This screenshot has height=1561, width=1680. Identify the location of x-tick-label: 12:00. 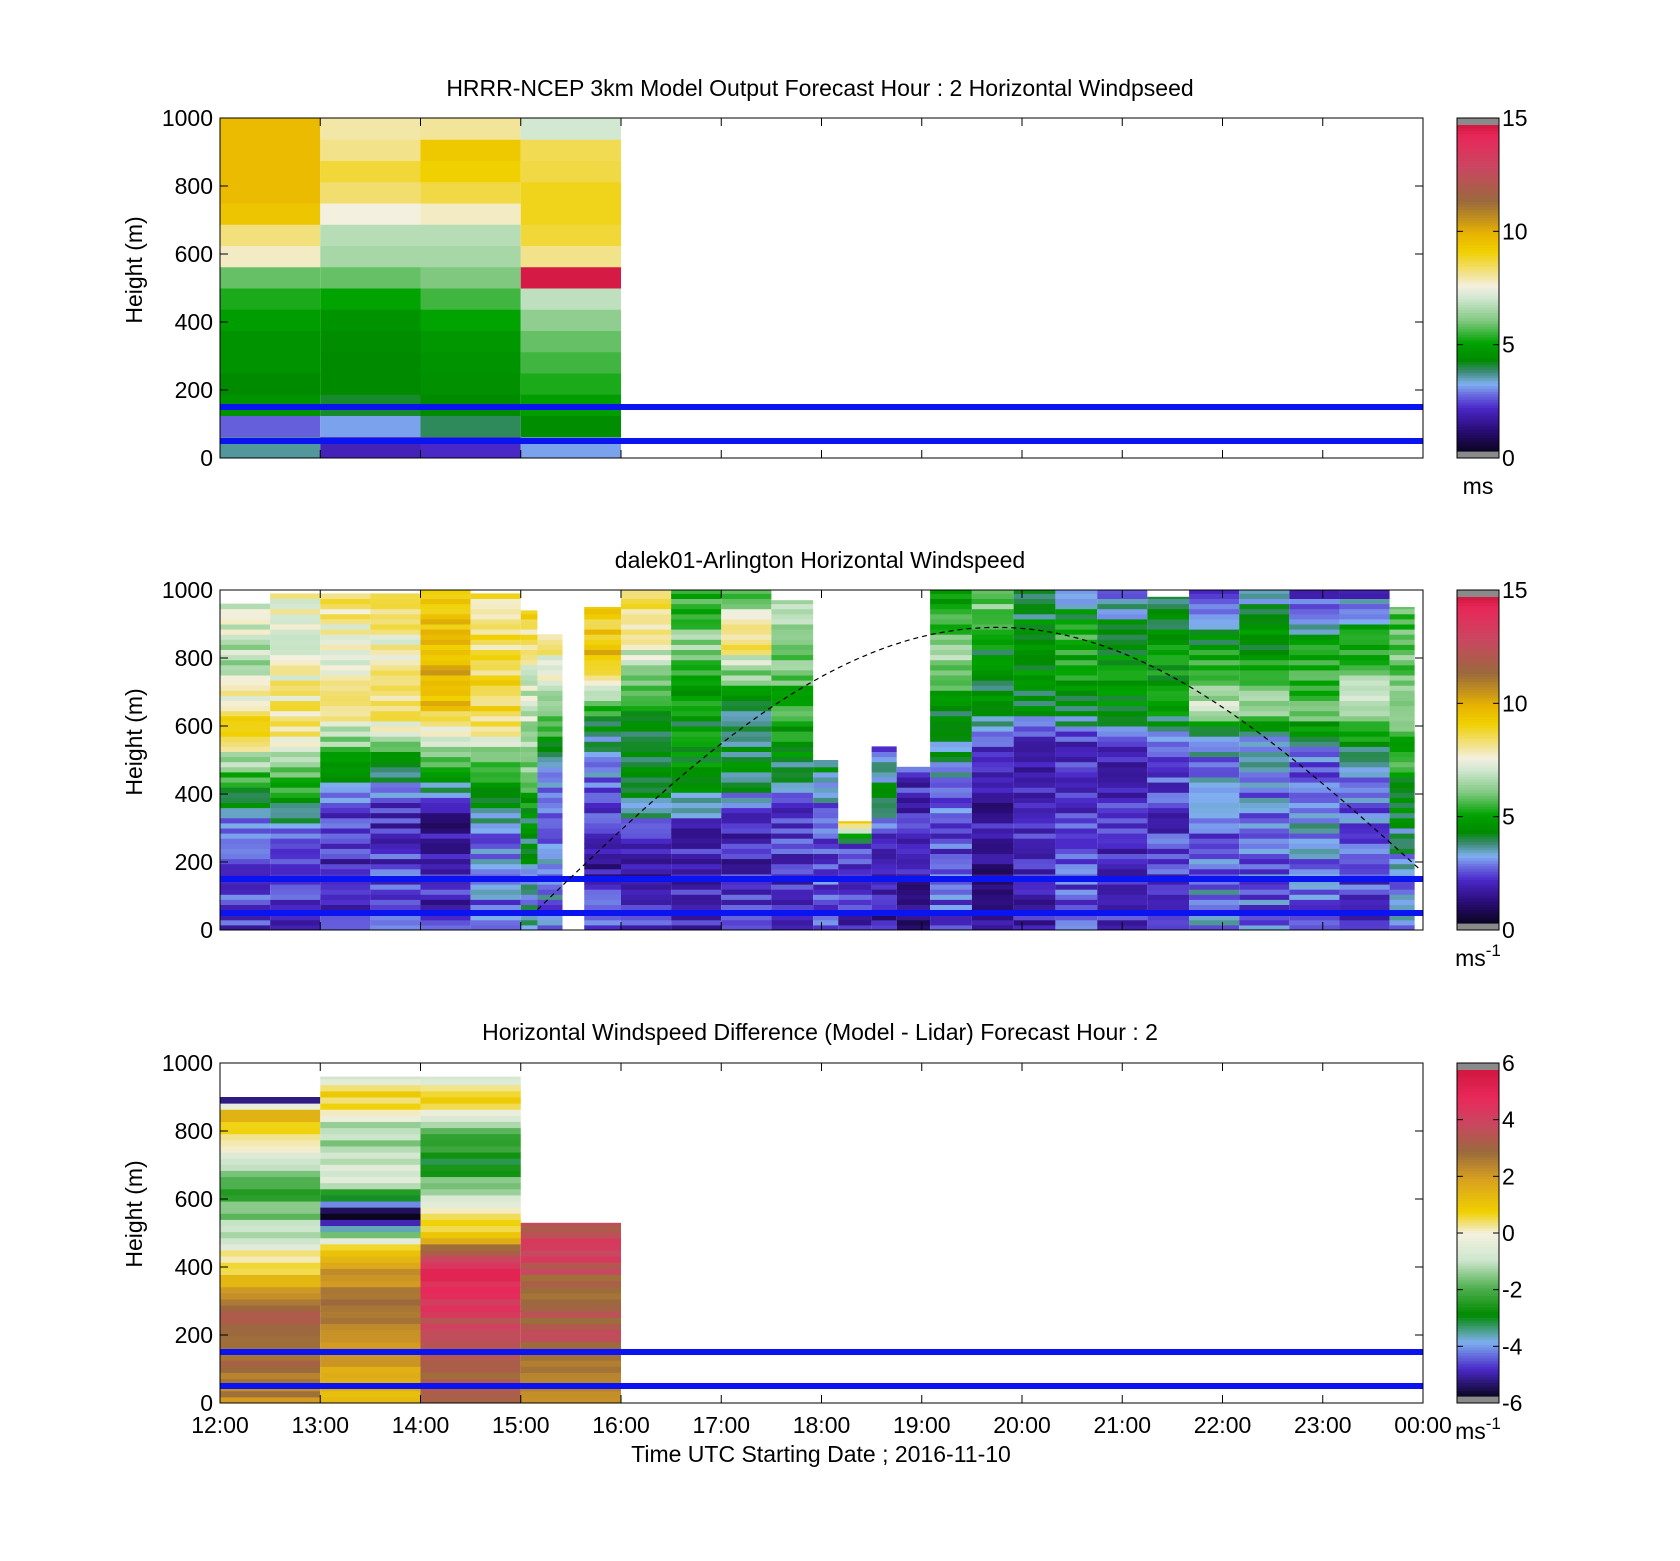
(220, 1425).